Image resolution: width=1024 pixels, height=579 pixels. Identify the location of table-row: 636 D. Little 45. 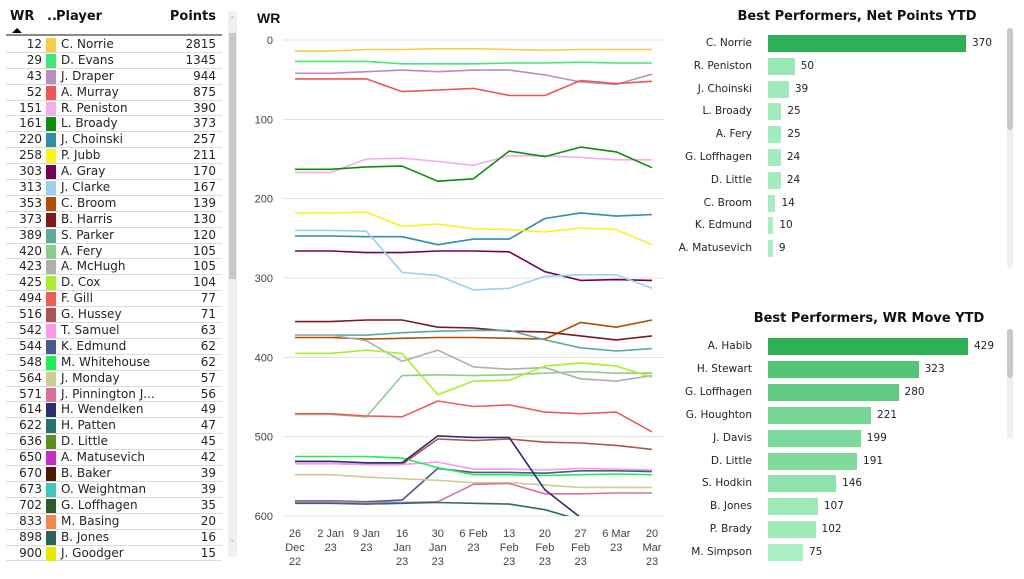
(114, 442).